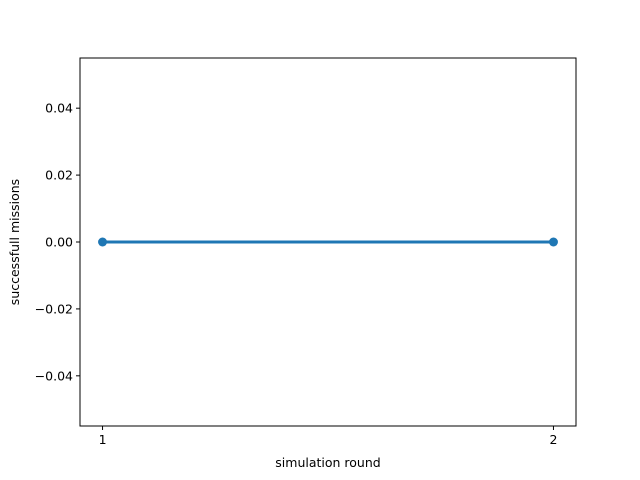  I want to click on y-tick-label: 0.02, so click(59, 175).